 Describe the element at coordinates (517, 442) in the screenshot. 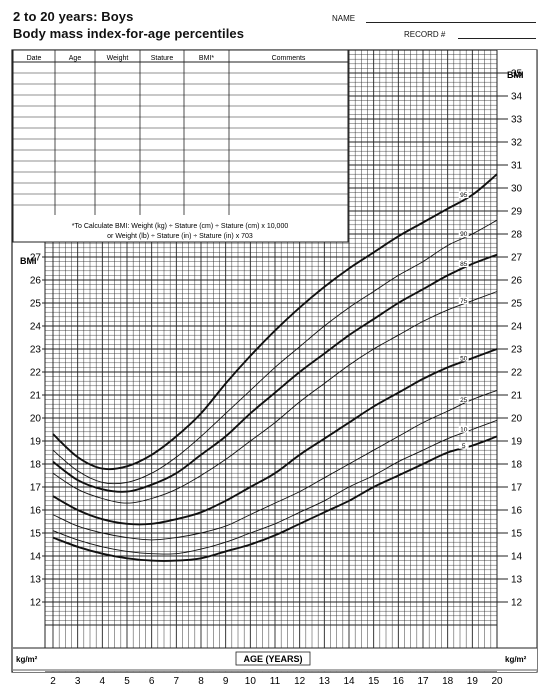

I see `y-tick-label-right: 19` at that location.